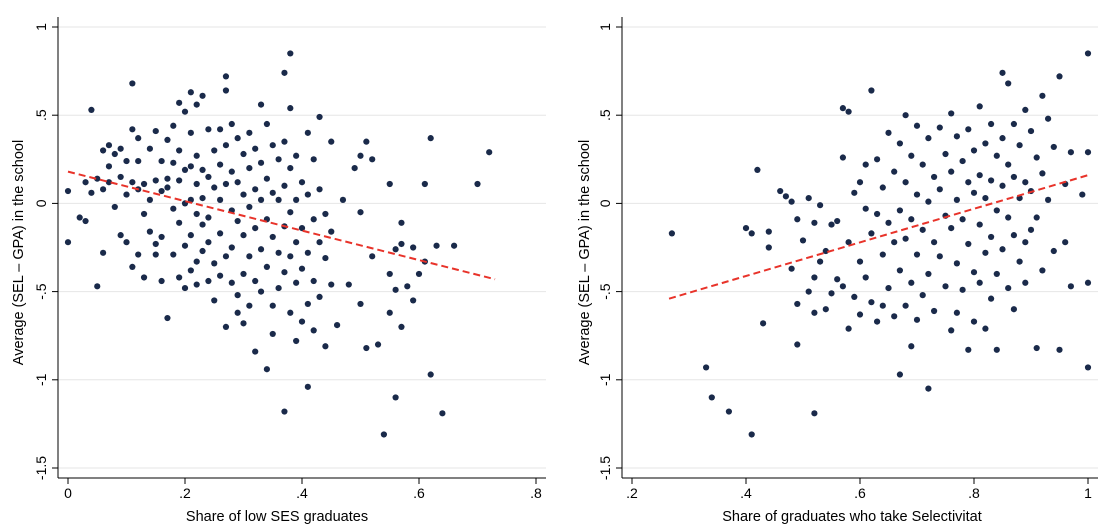  Describe the element at coordinates (852, 517) in the screenshot. I see `x-axis-title: Share of graduates who take Selectivitat` at that location.